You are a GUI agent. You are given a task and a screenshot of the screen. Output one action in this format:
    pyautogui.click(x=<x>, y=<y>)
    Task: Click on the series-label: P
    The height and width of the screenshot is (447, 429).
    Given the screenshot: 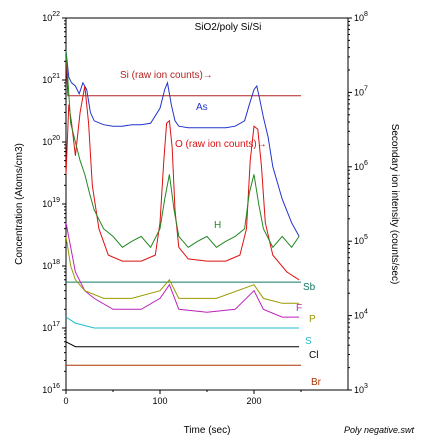 What is the action you would take?
    pyautogui.click(x=312, y=319)
    